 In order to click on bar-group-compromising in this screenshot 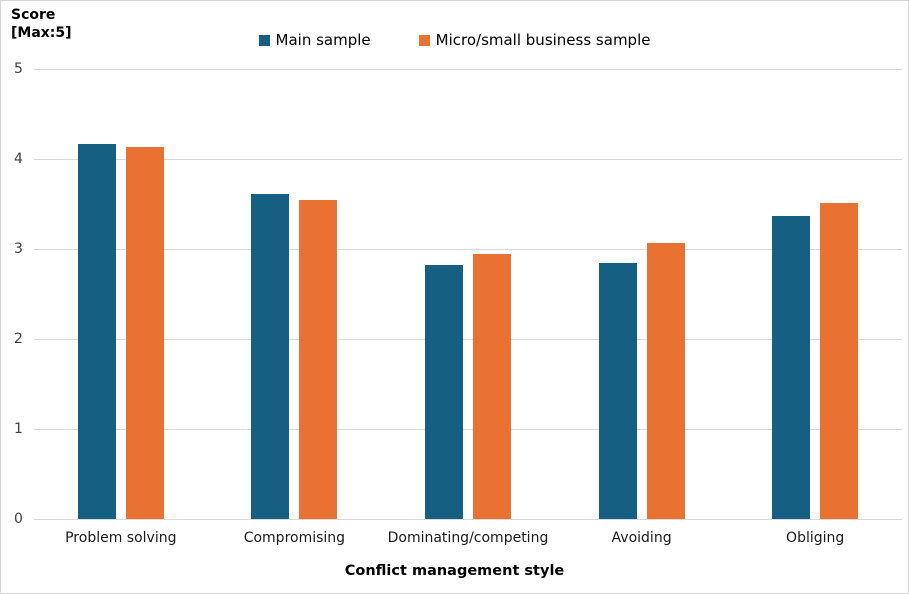, I will do `click(295, 294)`.